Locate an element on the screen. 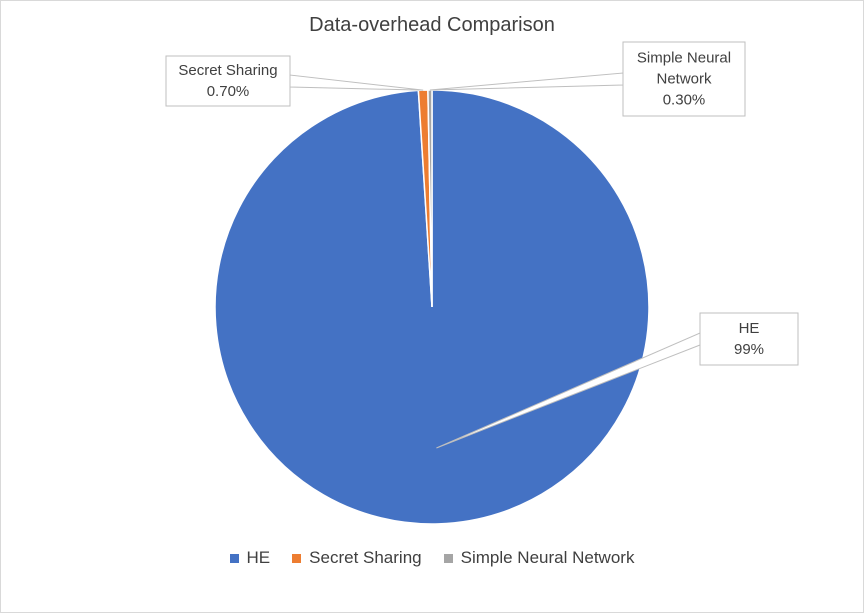 The image size is (864, 613). data-label-percent: 0.70% is located at coordinates (228, 91).